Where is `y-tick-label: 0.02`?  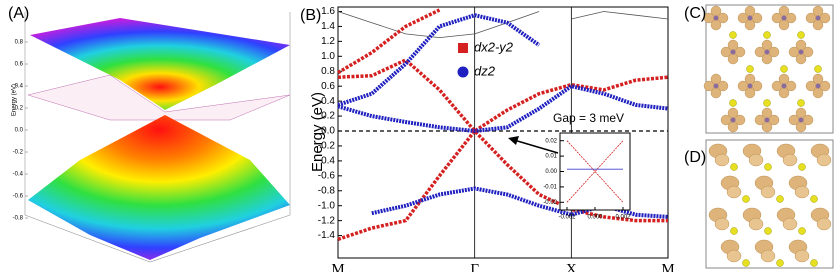 y-tick-label: 0.02 is located at coordinates (551, 141).